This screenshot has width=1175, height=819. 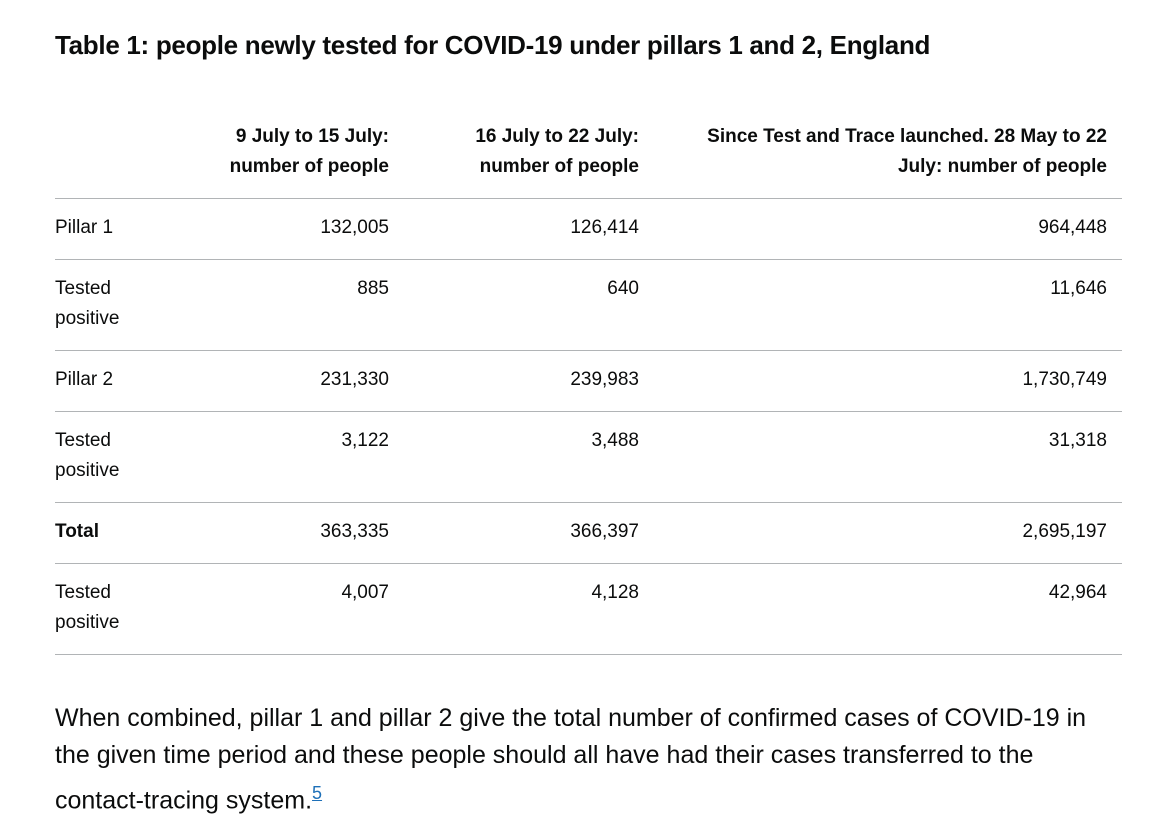 I want to click on header-empty, so click(x=121, y=160).